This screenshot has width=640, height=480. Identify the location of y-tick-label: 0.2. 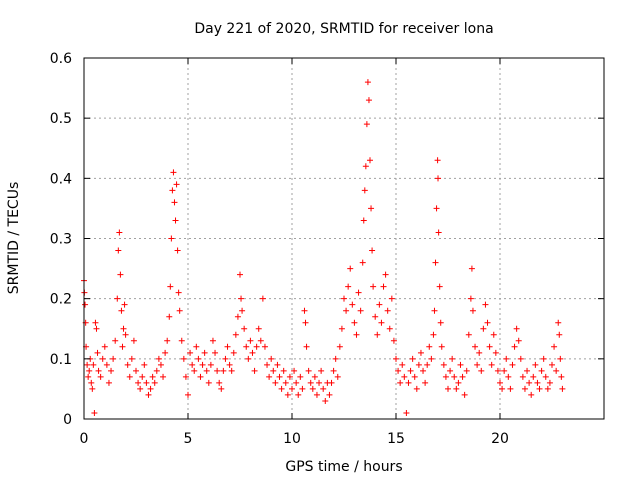
(61, 300).